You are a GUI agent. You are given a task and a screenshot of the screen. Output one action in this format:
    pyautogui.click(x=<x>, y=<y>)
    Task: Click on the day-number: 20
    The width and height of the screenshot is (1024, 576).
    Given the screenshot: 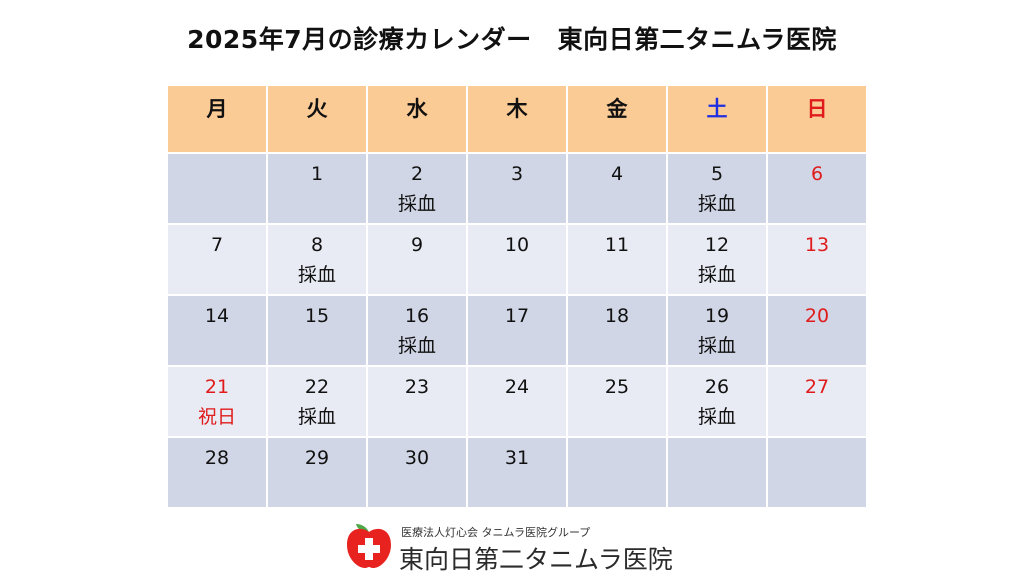 What is the action you would take?
    pyautogui.click(x=817, y=316)
    